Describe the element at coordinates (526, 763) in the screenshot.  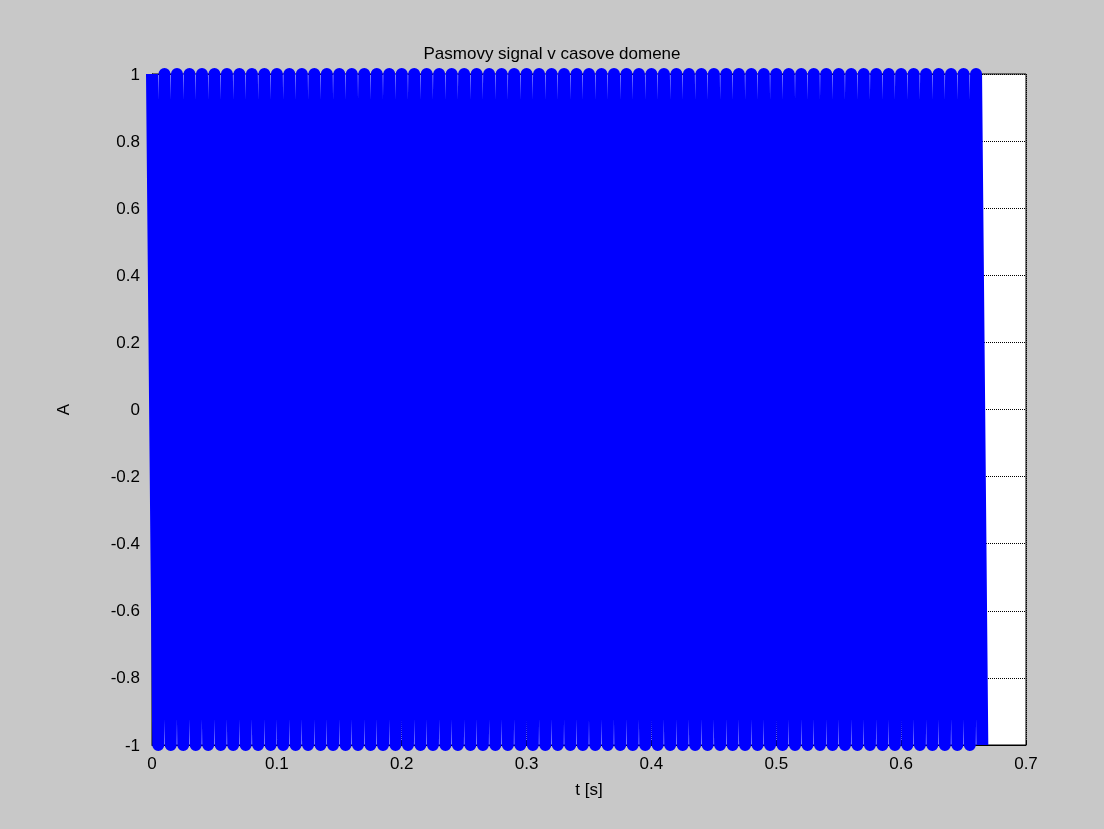
I see `x-tick-label: 0.3` at that location.